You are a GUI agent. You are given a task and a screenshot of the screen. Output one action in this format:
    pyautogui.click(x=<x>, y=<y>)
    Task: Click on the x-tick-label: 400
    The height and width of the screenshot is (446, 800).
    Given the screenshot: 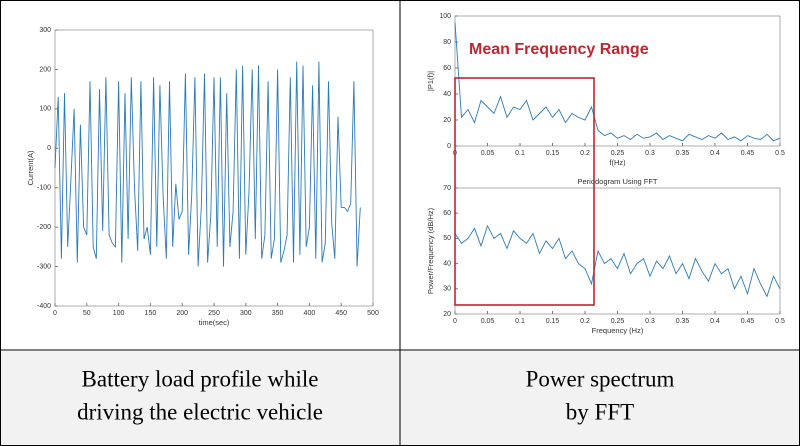 What is the action you would take?
    pyautogui.click(x=310, y=313)
    